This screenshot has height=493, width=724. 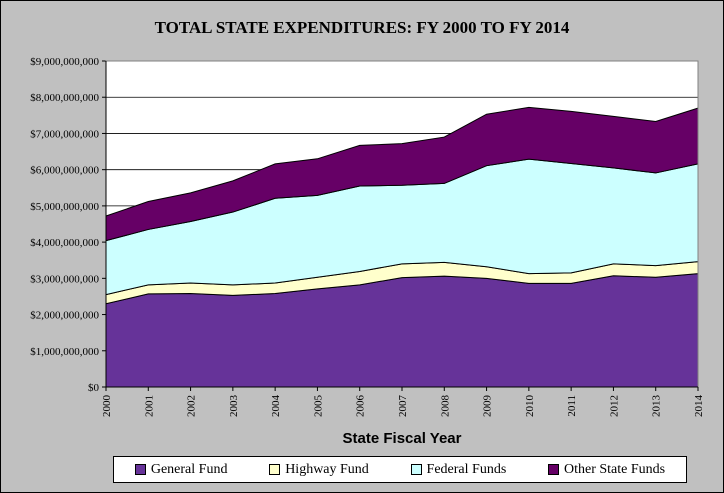 What do you see at coordinates (318, 406) in the screenshot?
I see `x-tick-label: 2005` at bounding box center [318, 406].